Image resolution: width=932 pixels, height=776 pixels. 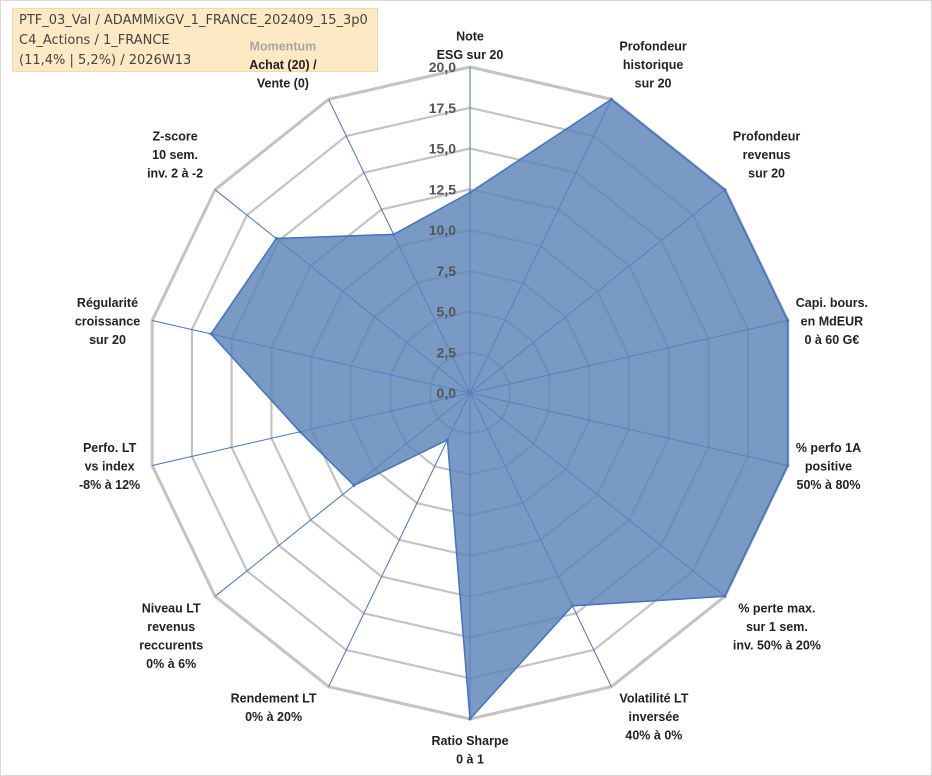 I want to click on axis-label-line: inversée, so click(x=654, y=717).